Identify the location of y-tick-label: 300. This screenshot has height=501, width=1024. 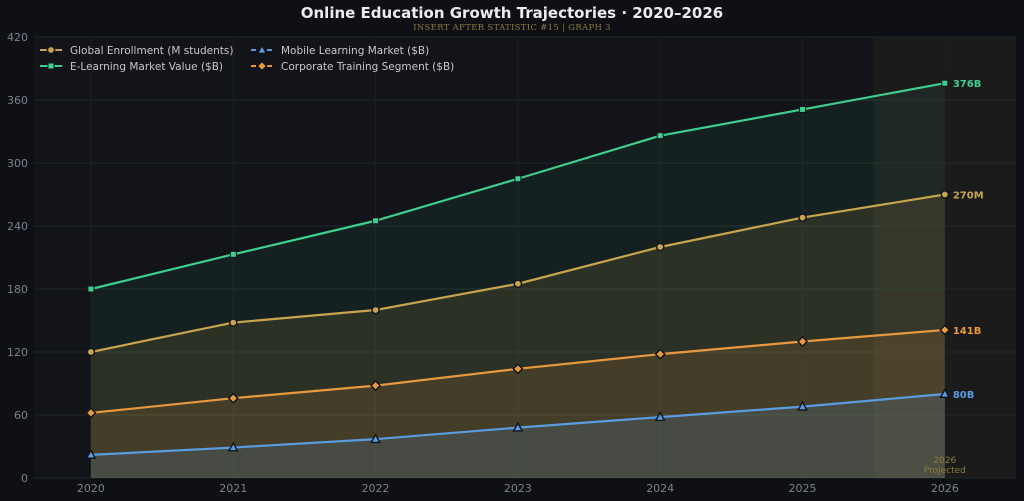
(17, 163).